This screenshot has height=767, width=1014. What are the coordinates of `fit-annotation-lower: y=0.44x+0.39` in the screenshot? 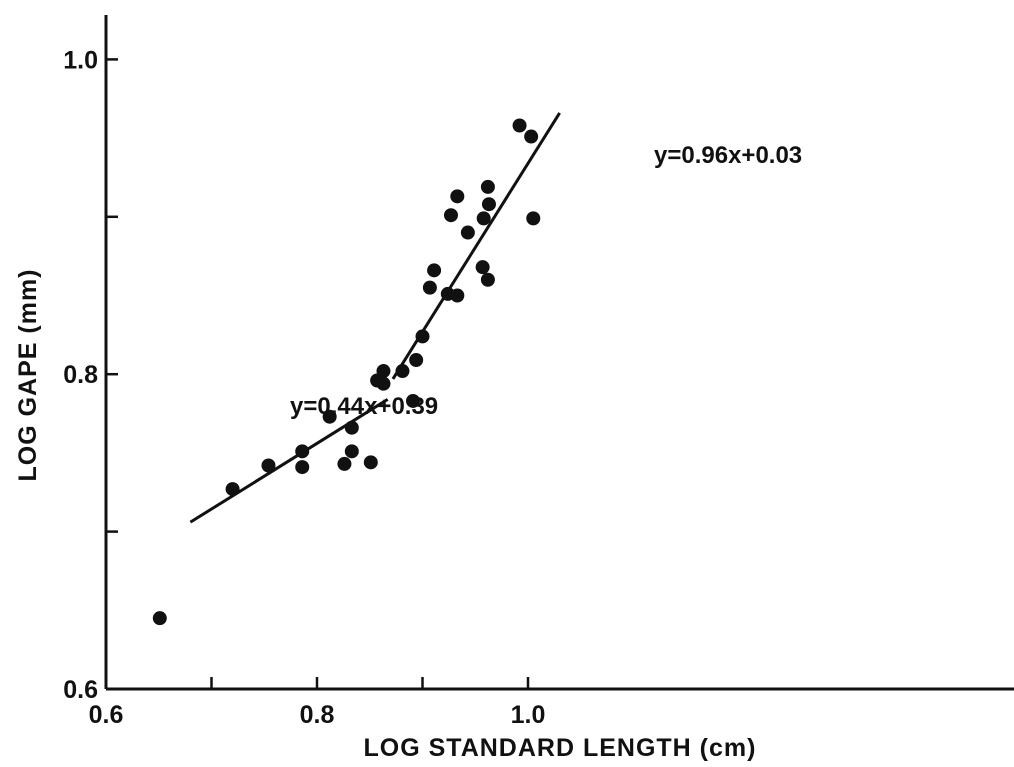 It's located at (364, 406).